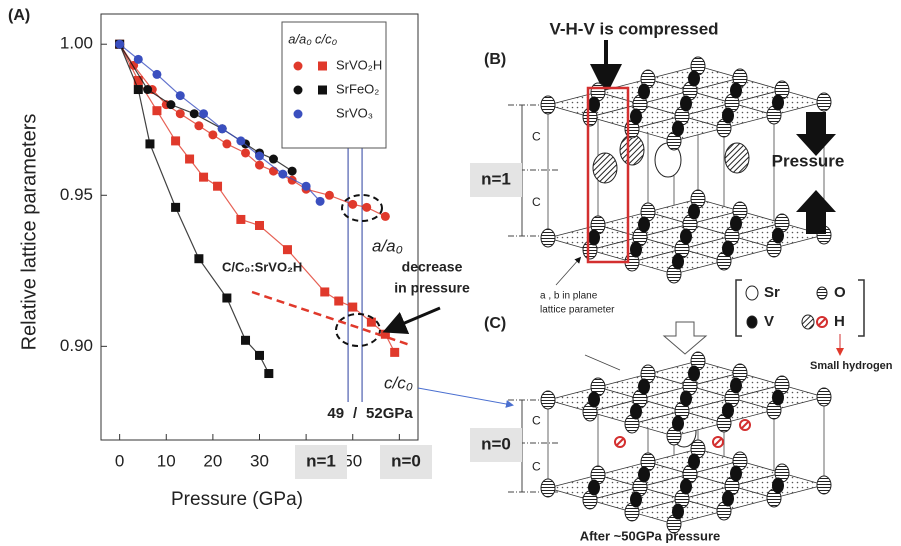 Image resolution: width=901 pixels, height=546 pixels. What do you see at coordinates (432, 288) in the screenshot?
I see `annotation: in pressure` at bounding box center [432, 288].